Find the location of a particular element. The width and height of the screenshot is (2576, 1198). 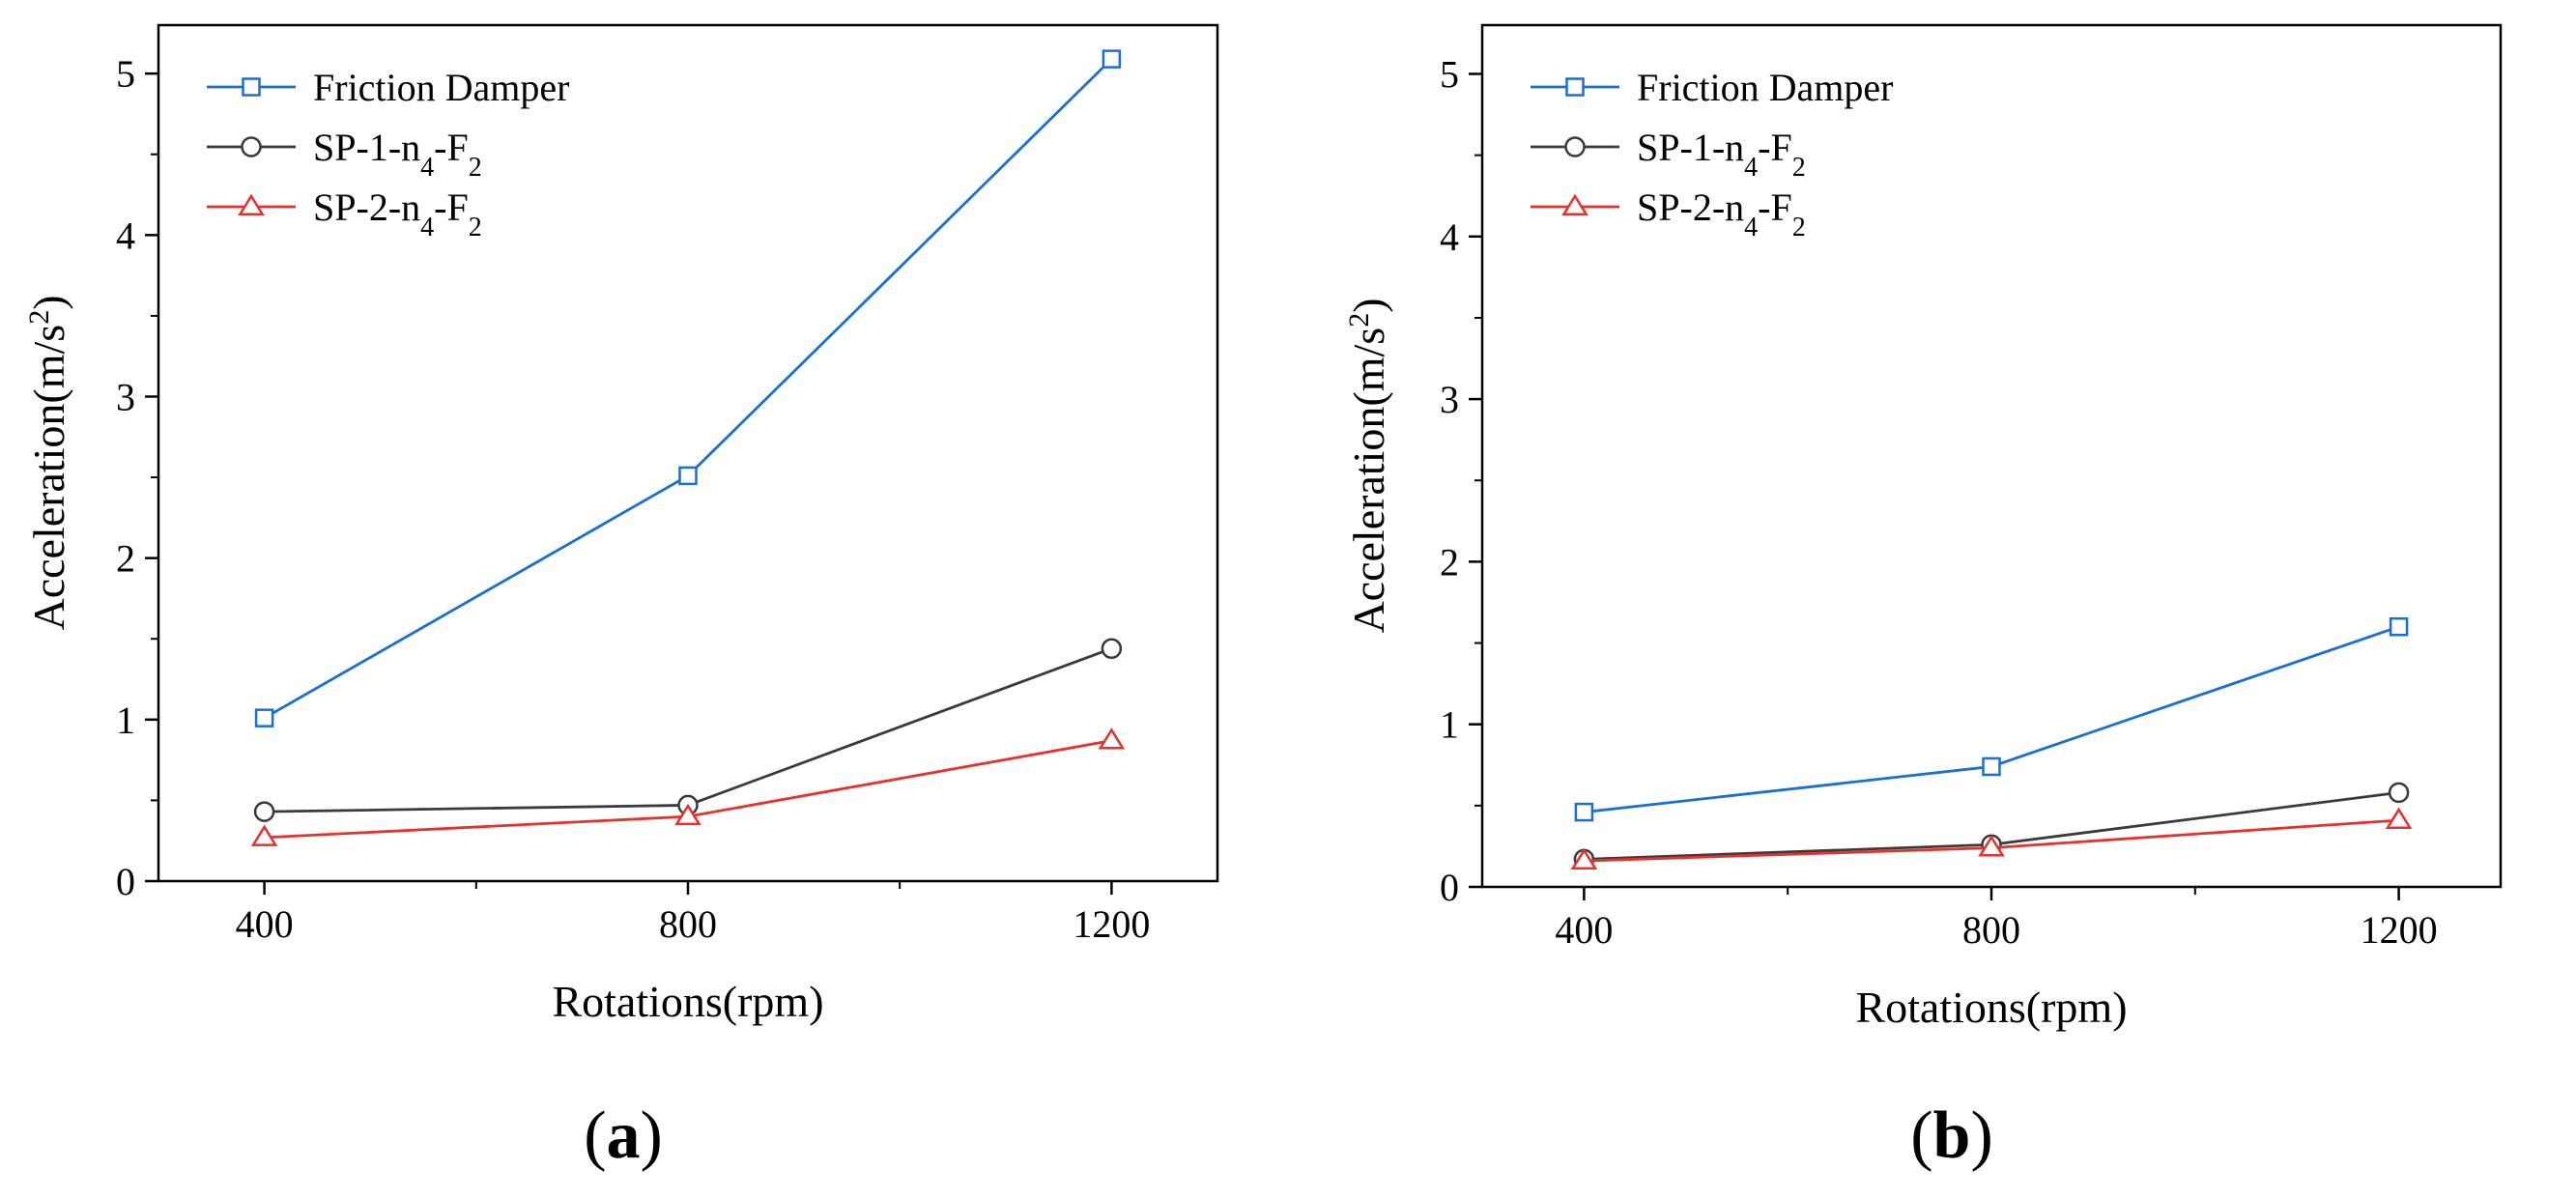

y-tick-label-b-5: 5 is located at coordinates (1450, 74).